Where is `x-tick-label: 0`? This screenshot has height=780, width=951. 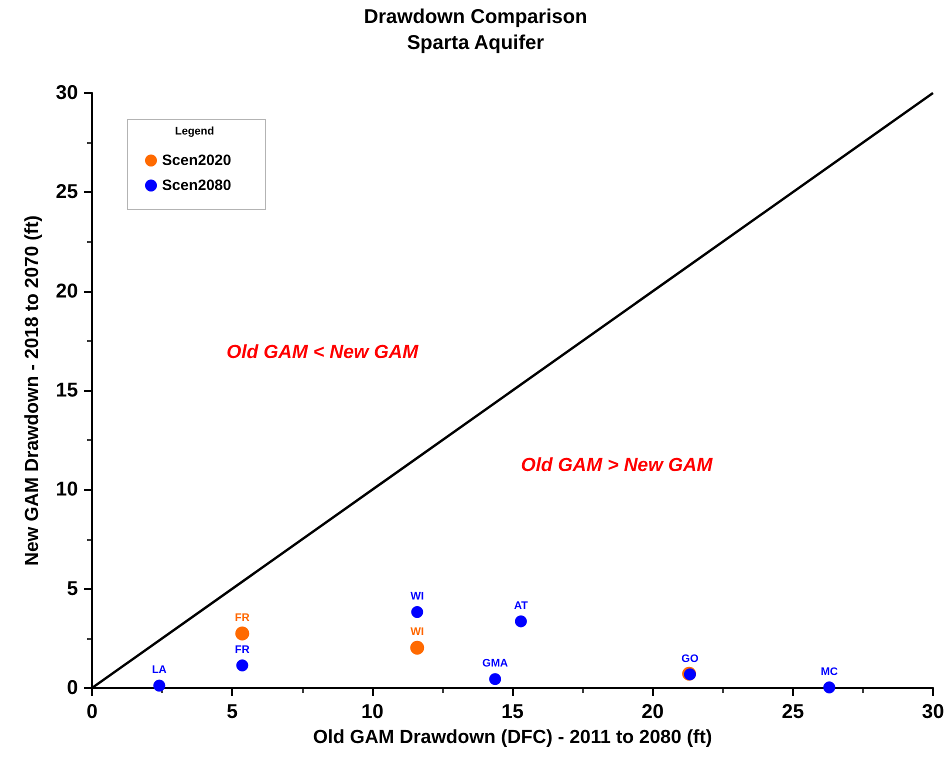 x-tick-label: 0 is located at coordinates (92, 712).